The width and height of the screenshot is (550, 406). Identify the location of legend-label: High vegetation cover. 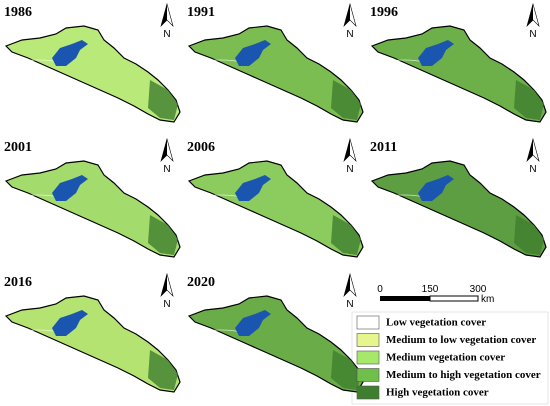
(437, 393).